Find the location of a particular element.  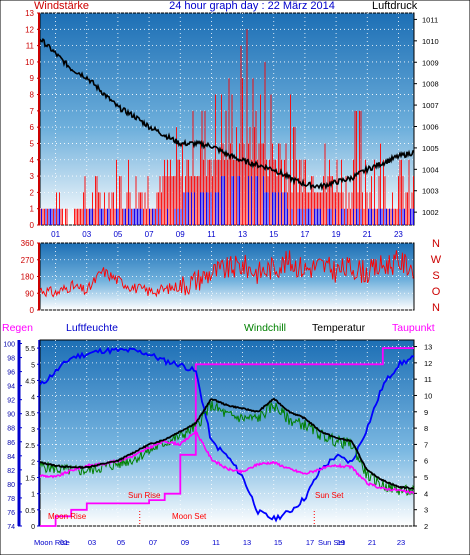

temp-y-tick-label: 3 is located at coordinates (426, 510).